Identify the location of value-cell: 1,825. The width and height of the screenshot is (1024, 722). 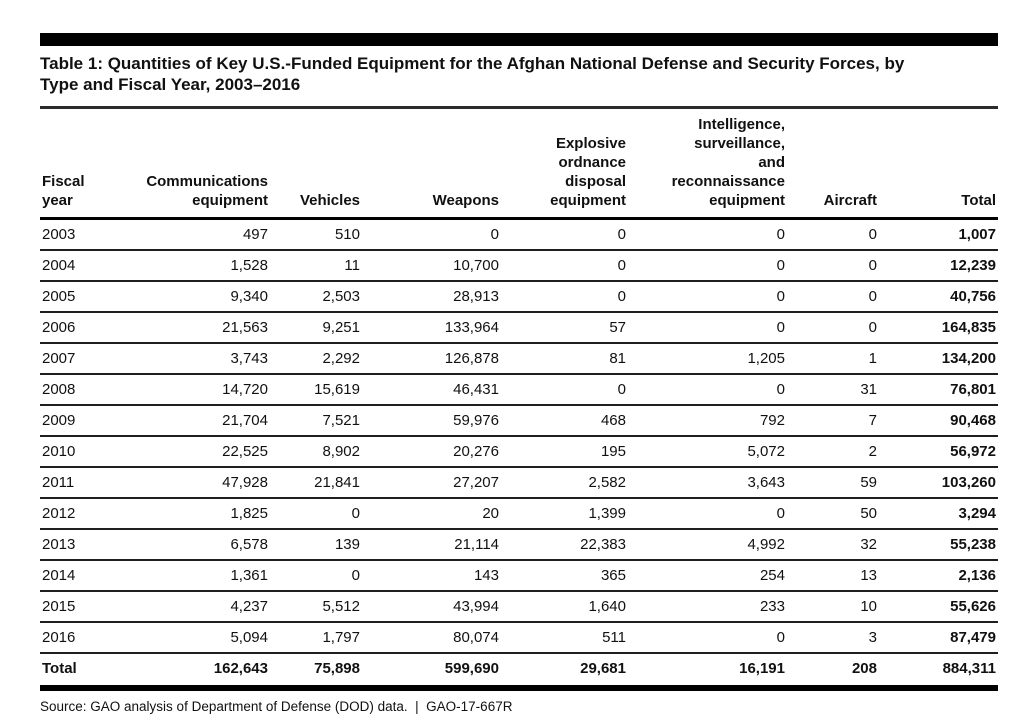
(193, 513).